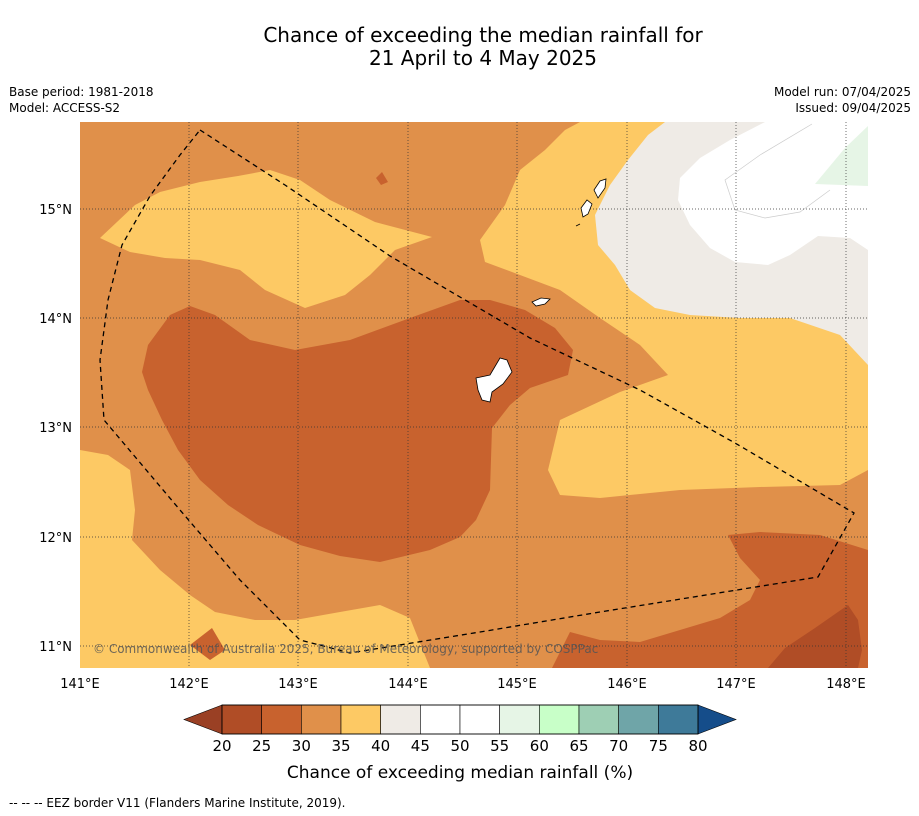  Describe the element at coordinates (221, 746) in the screenshot. I see `colorbar-tick-label: 20` at that location.